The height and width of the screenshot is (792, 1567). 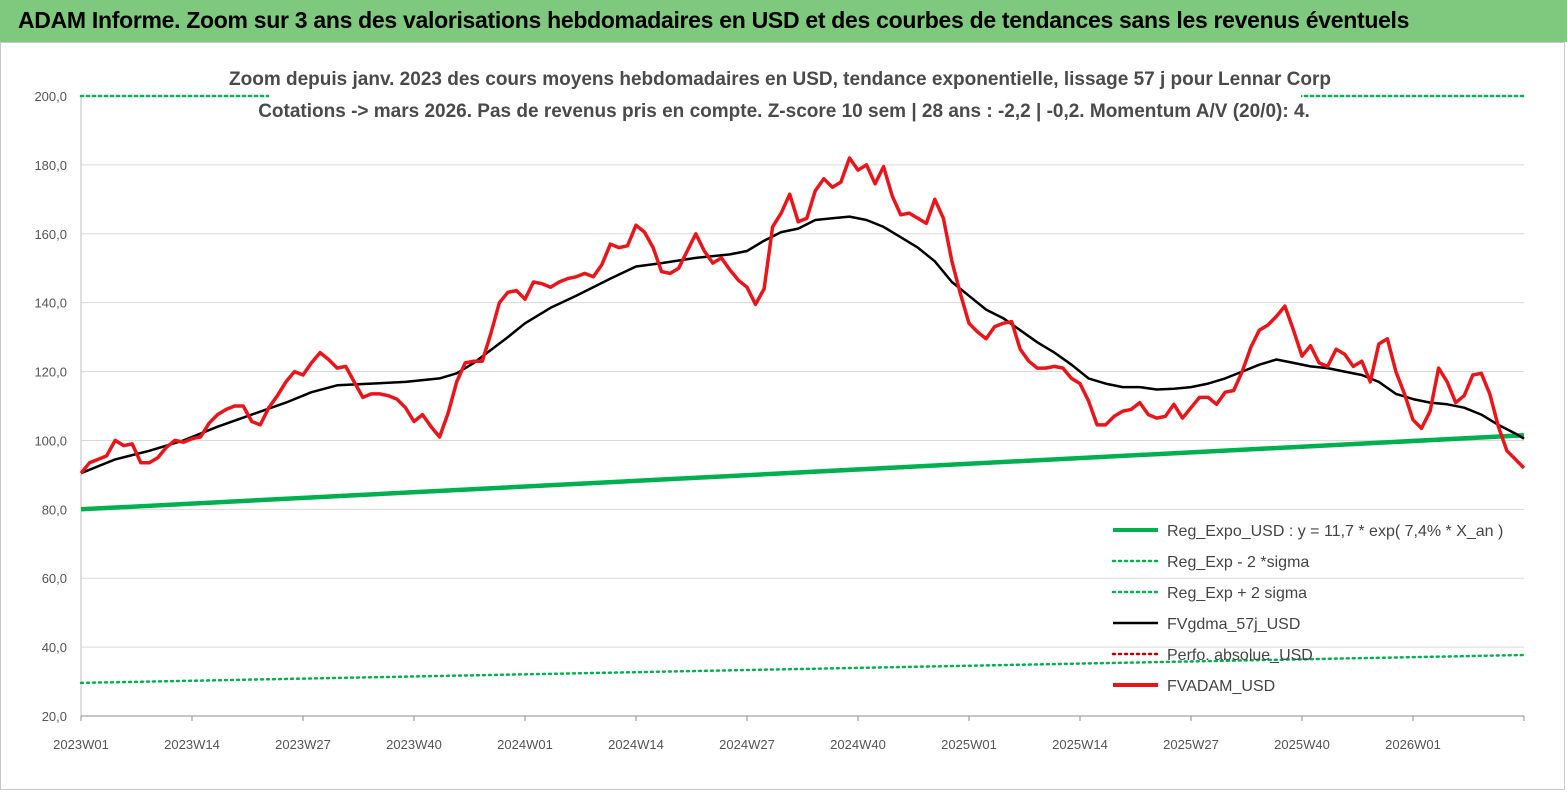 What do you see at coordinates (785, 93) in the screenshot?
I see `title-background` at bounding box center [785, 93].